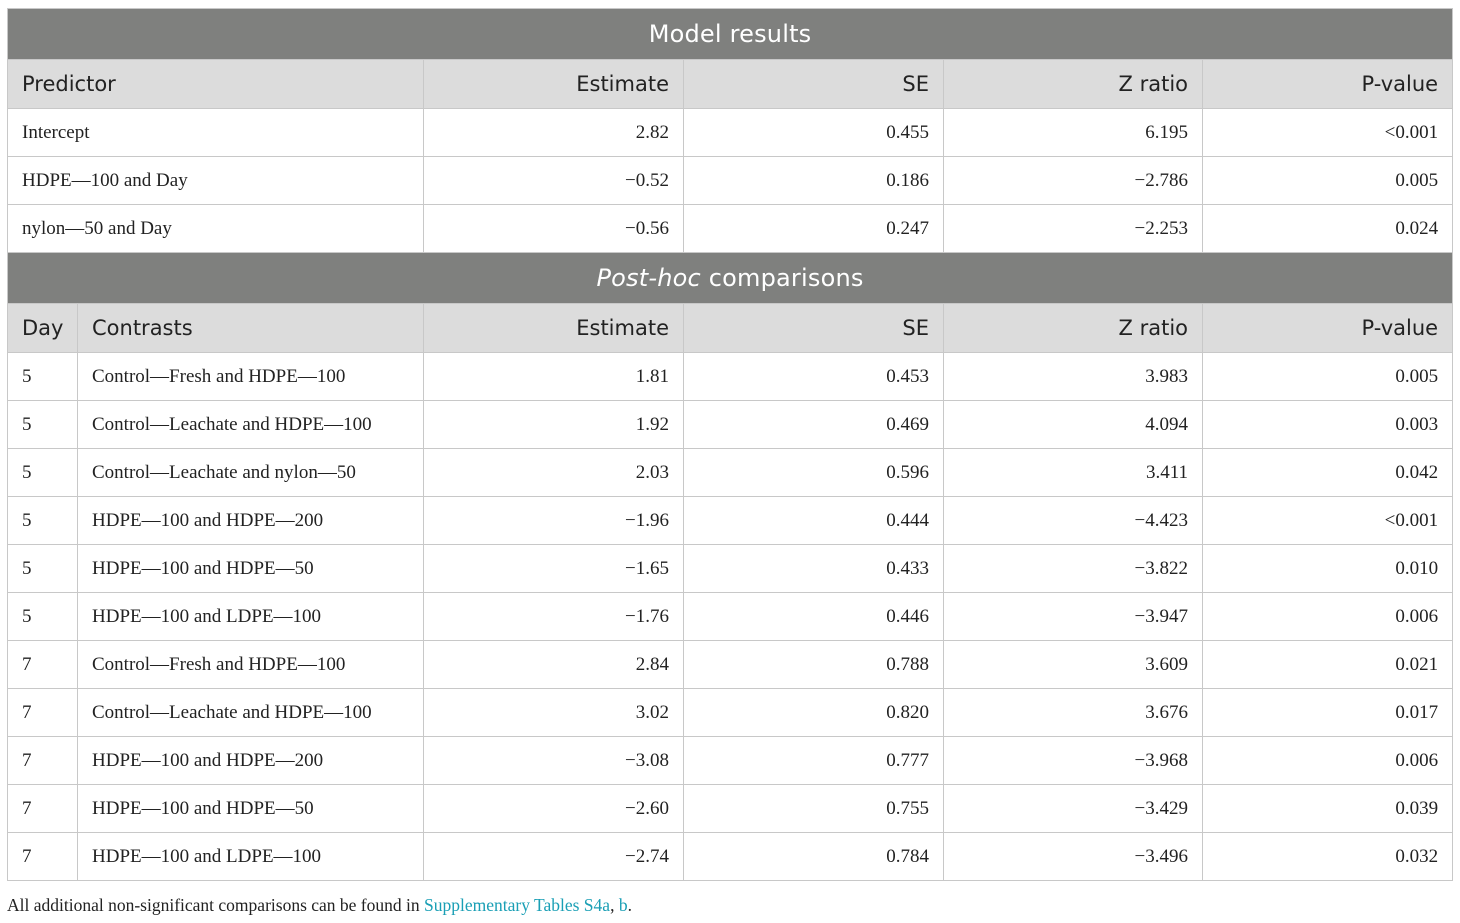 This screenshot has width=1460, height=923. I want to click on estimate-cell: 2.84, so click(553, 664).